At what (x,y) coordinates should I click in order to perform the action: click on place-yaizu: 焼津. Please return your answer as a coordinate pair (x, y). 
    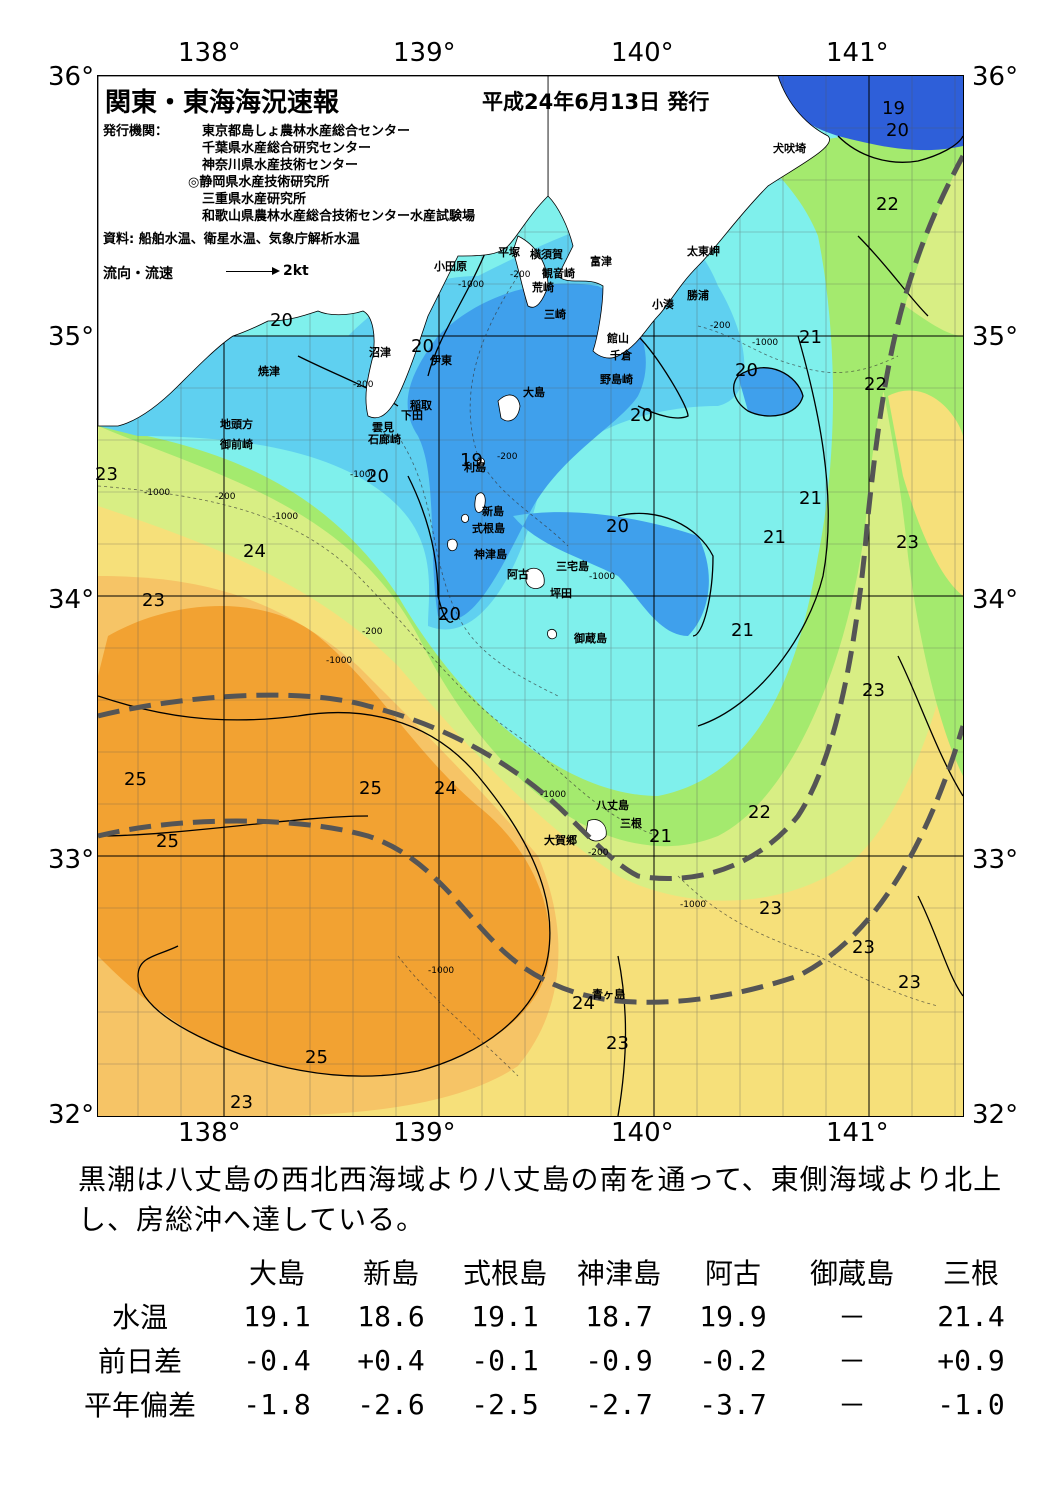
    Looking at the image, I should click on (269, 371).